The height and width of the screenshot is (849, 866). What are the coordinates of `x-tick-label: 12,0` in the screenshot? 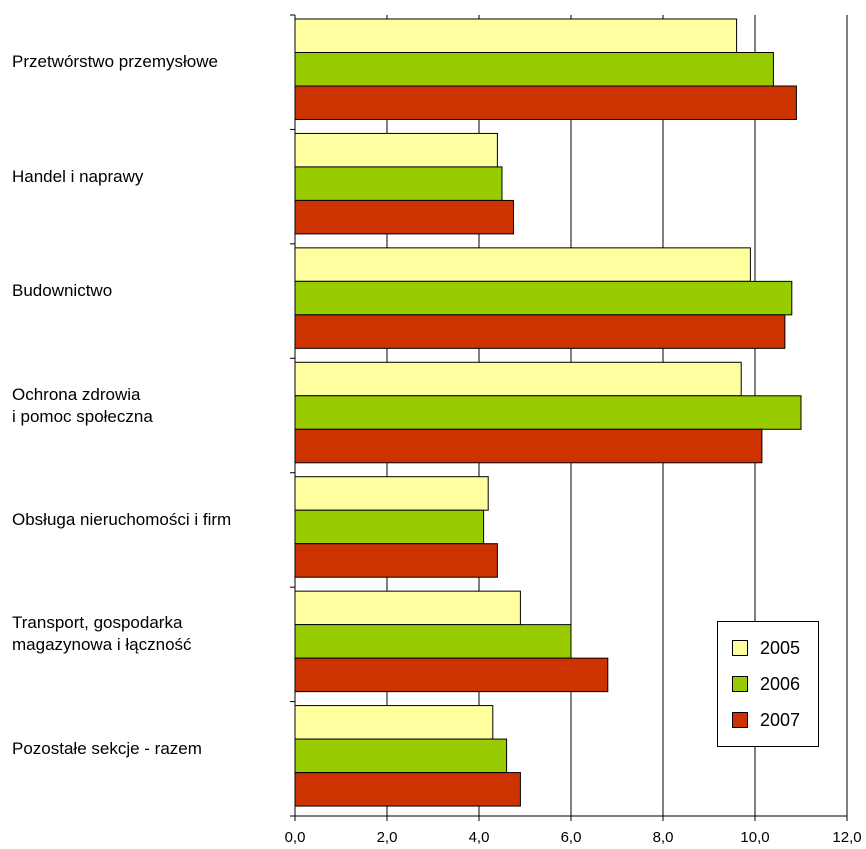 It's located at (846, 837).